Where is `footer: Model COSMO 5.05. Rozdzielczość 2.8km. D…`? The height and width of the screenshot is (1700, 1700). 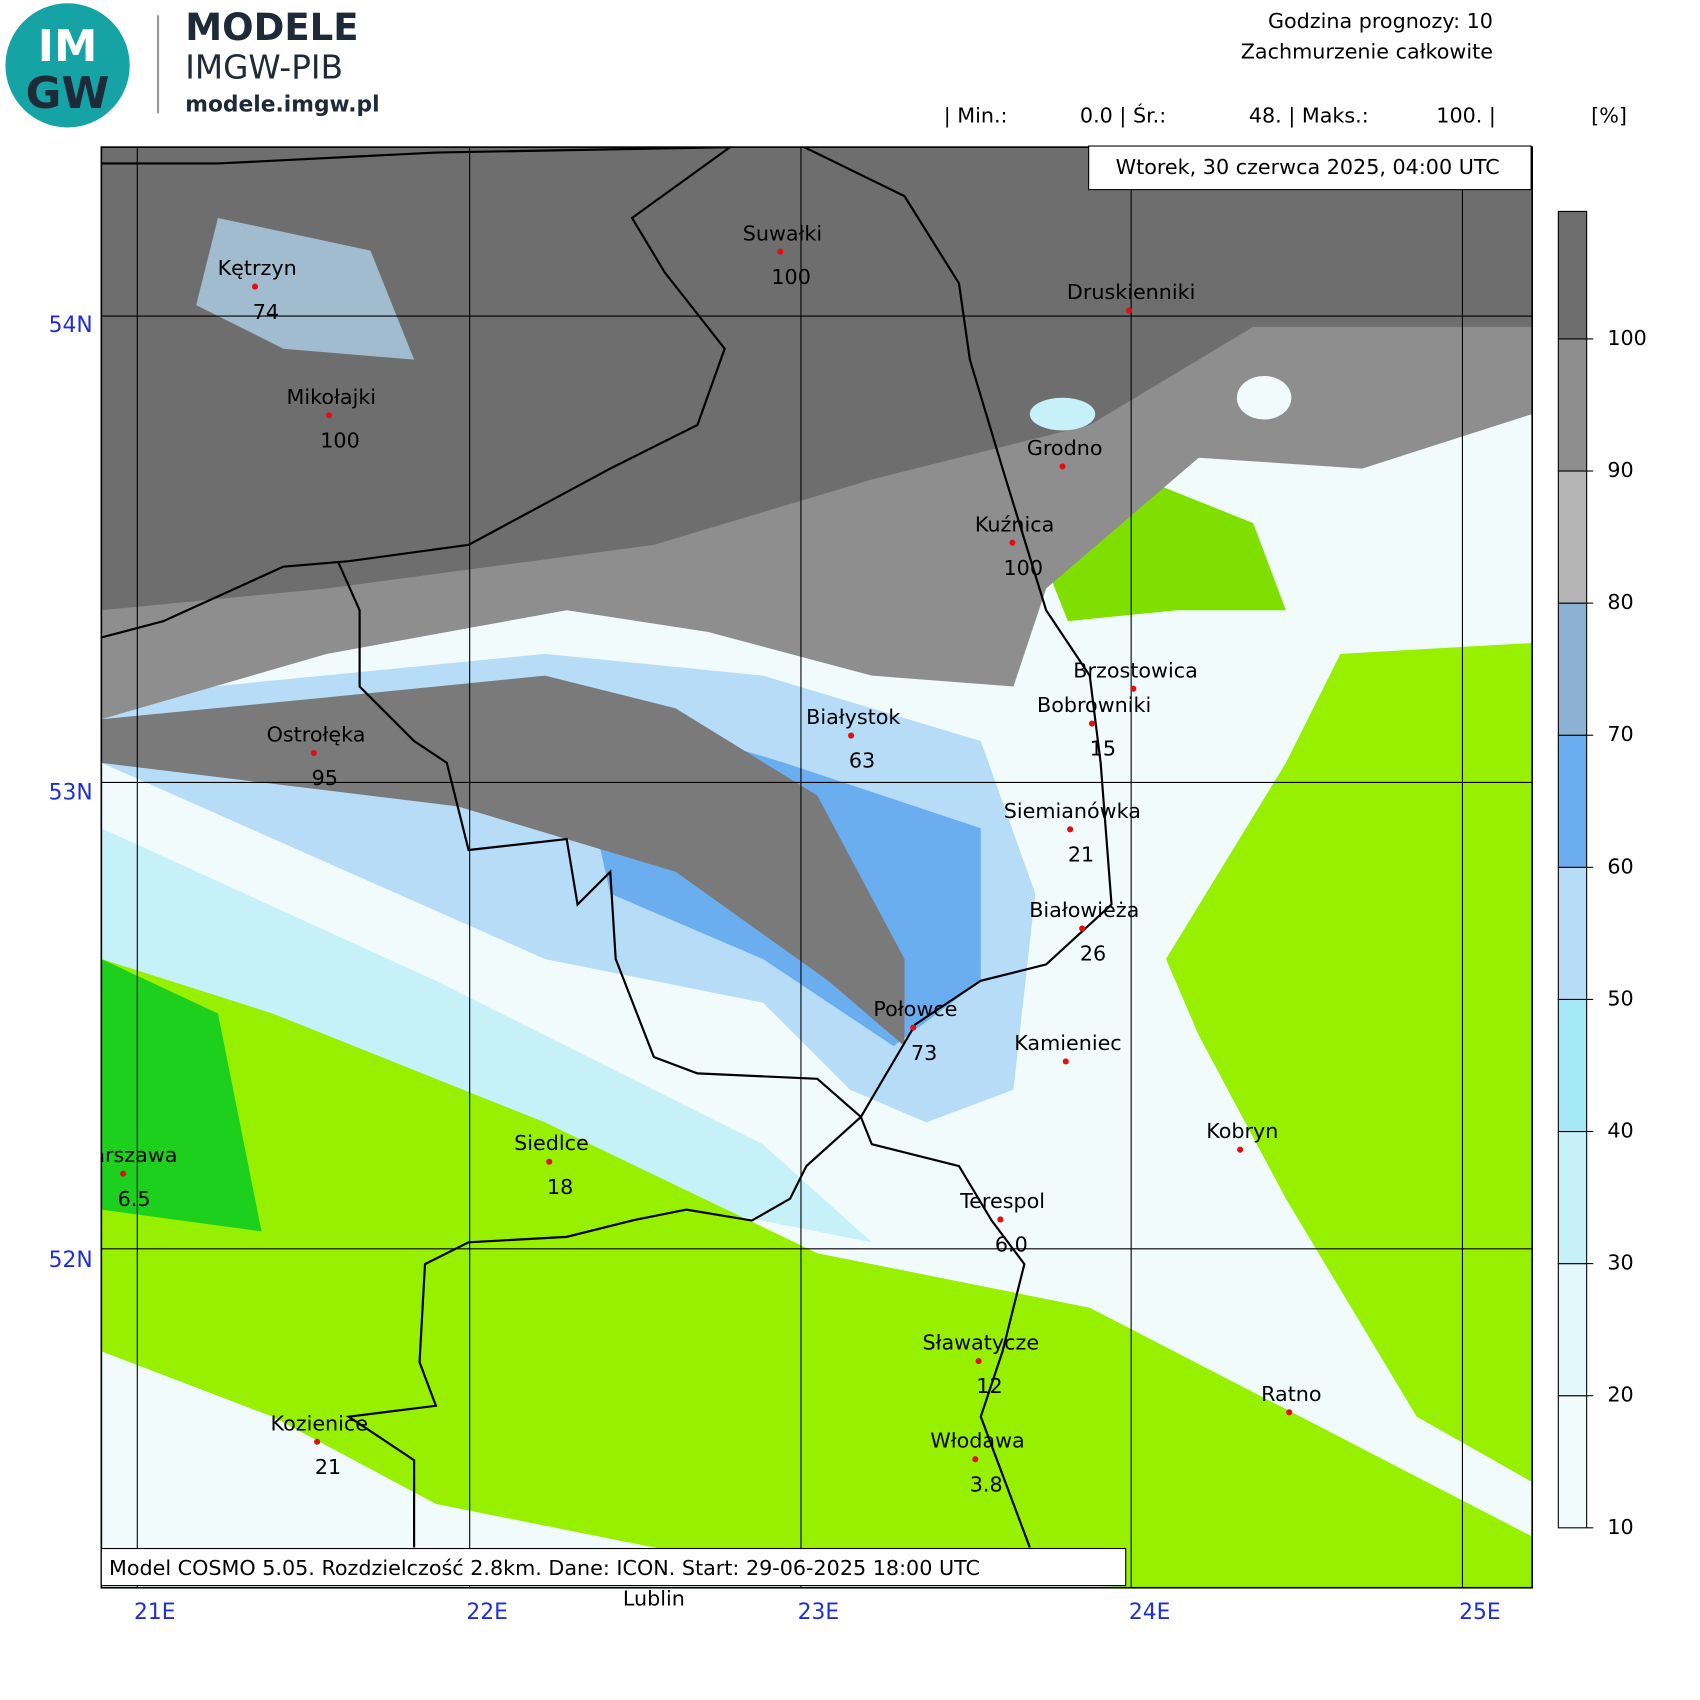 footer: Model COSMO 5.05. Rozdzielczość 2.8km. D… is located at coordinates (544, 1568).